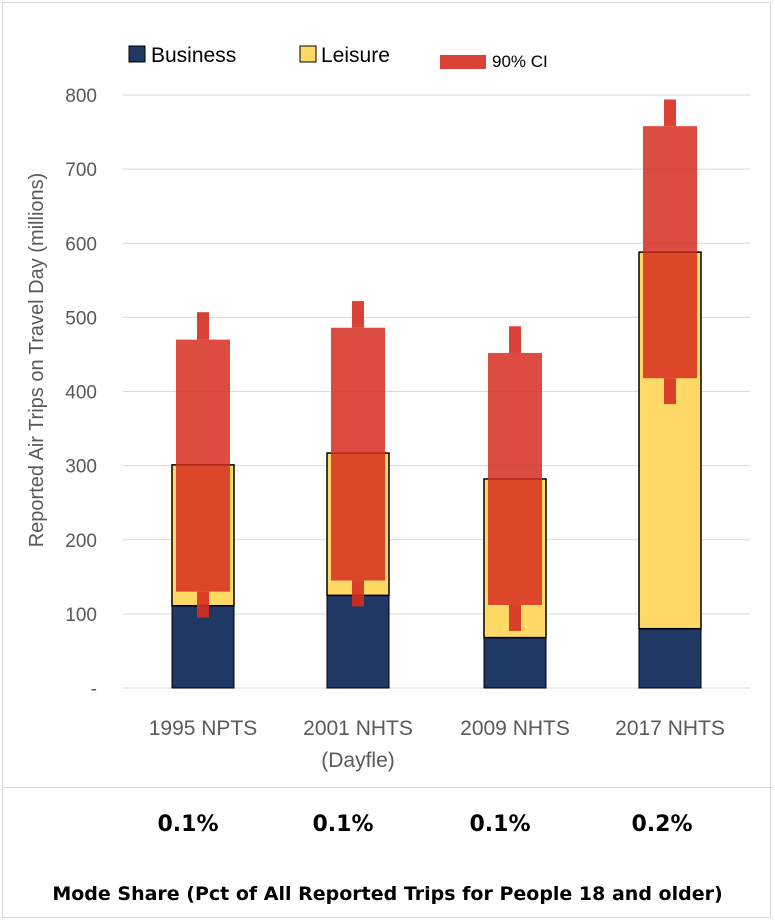 Image resolution: width=775 pixels, height=922 pixels. What do you see at coordinates (358, 728) in the screenshot?
I see `x-tick-label: 2001 NHTS` at bounding box center [358, 728].